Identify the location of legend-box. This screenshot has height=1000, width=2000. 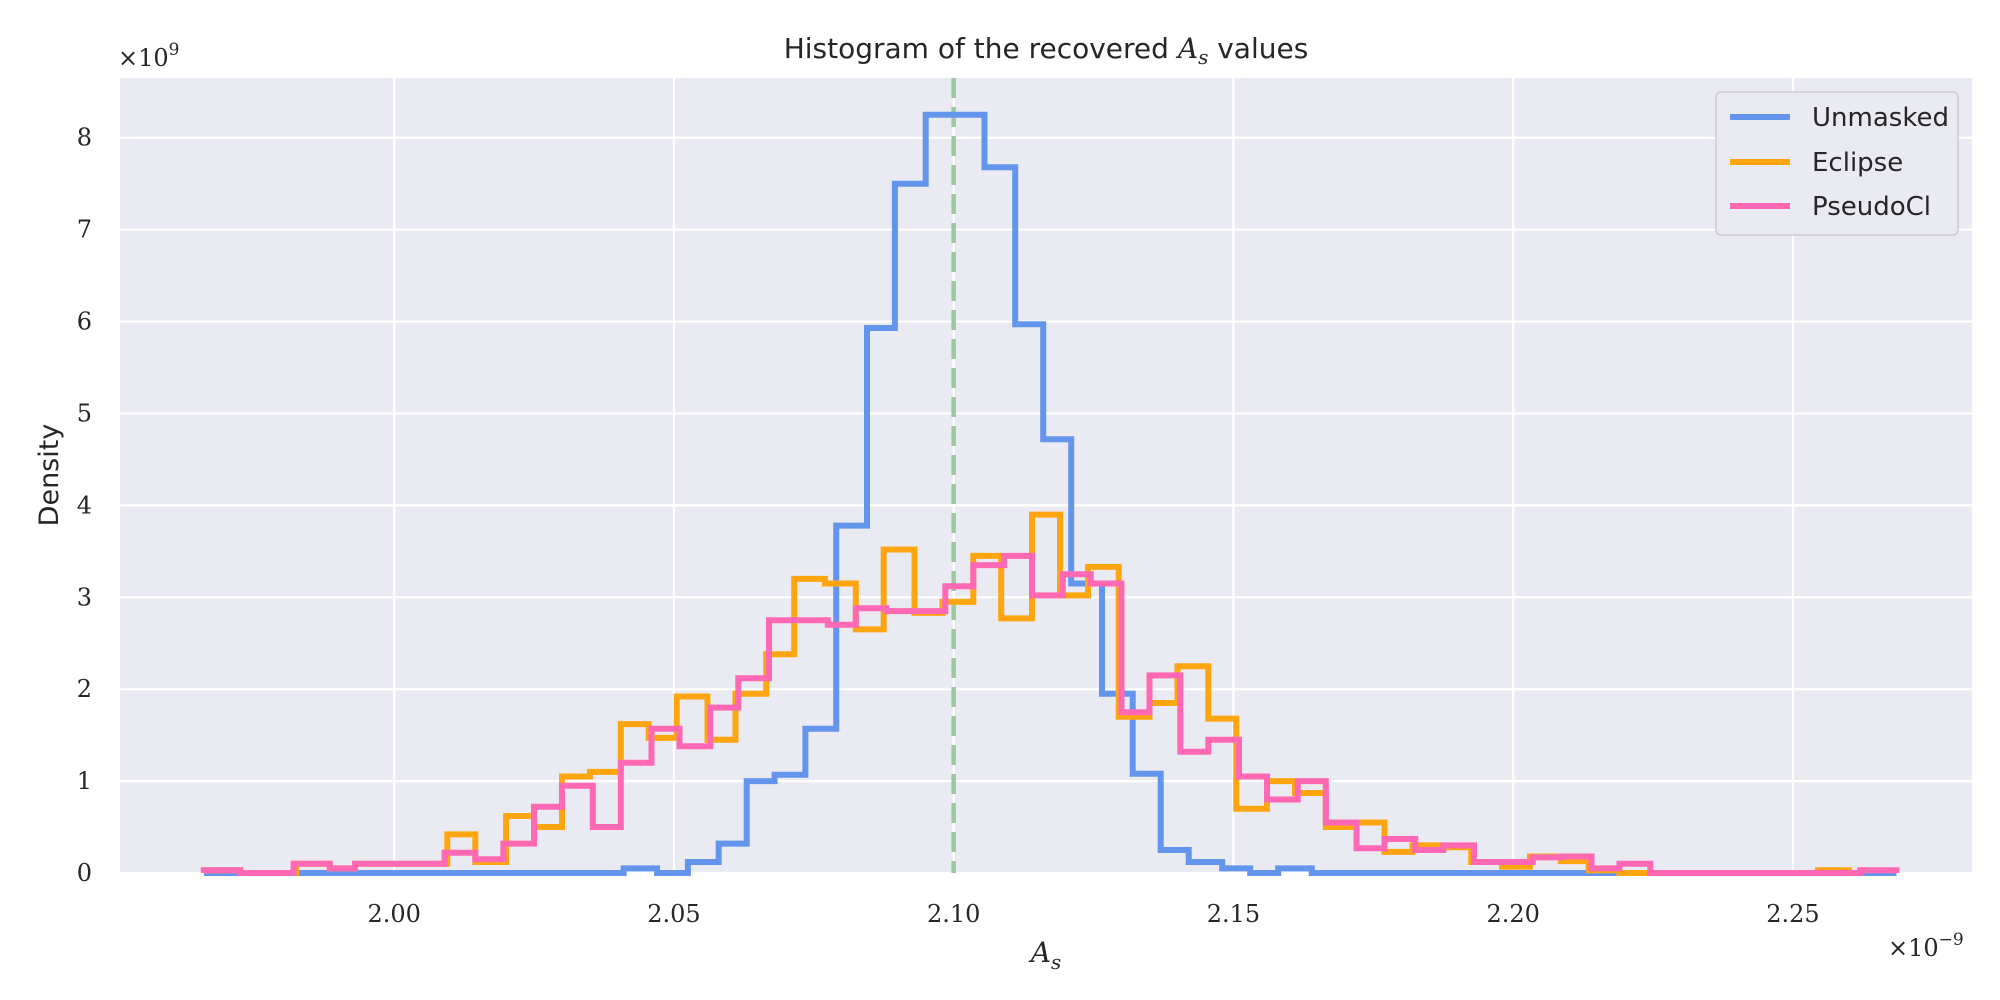
(1837, 163).